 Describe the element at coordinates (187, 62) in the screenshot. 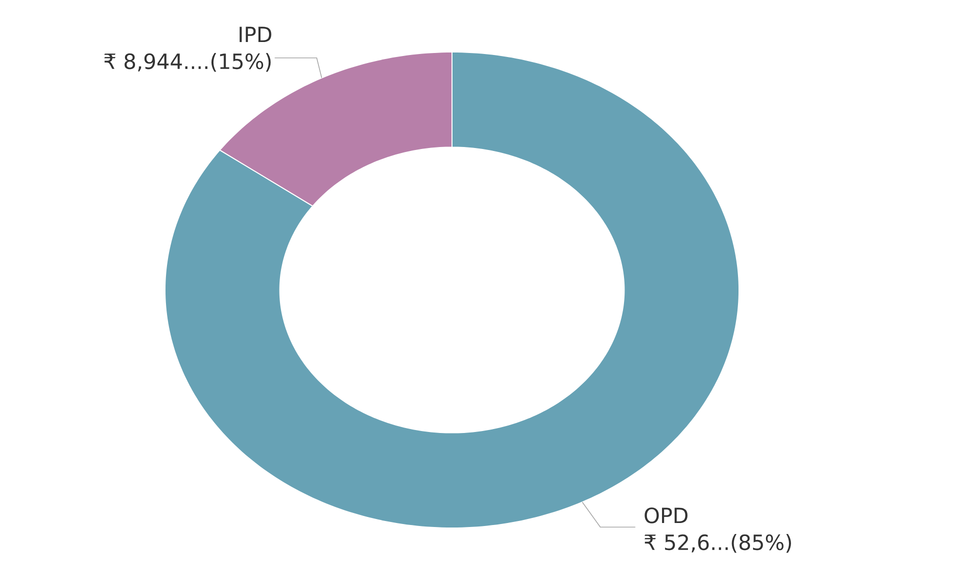

I see `data-label: ₹ 8,944....(15%)` at that location.